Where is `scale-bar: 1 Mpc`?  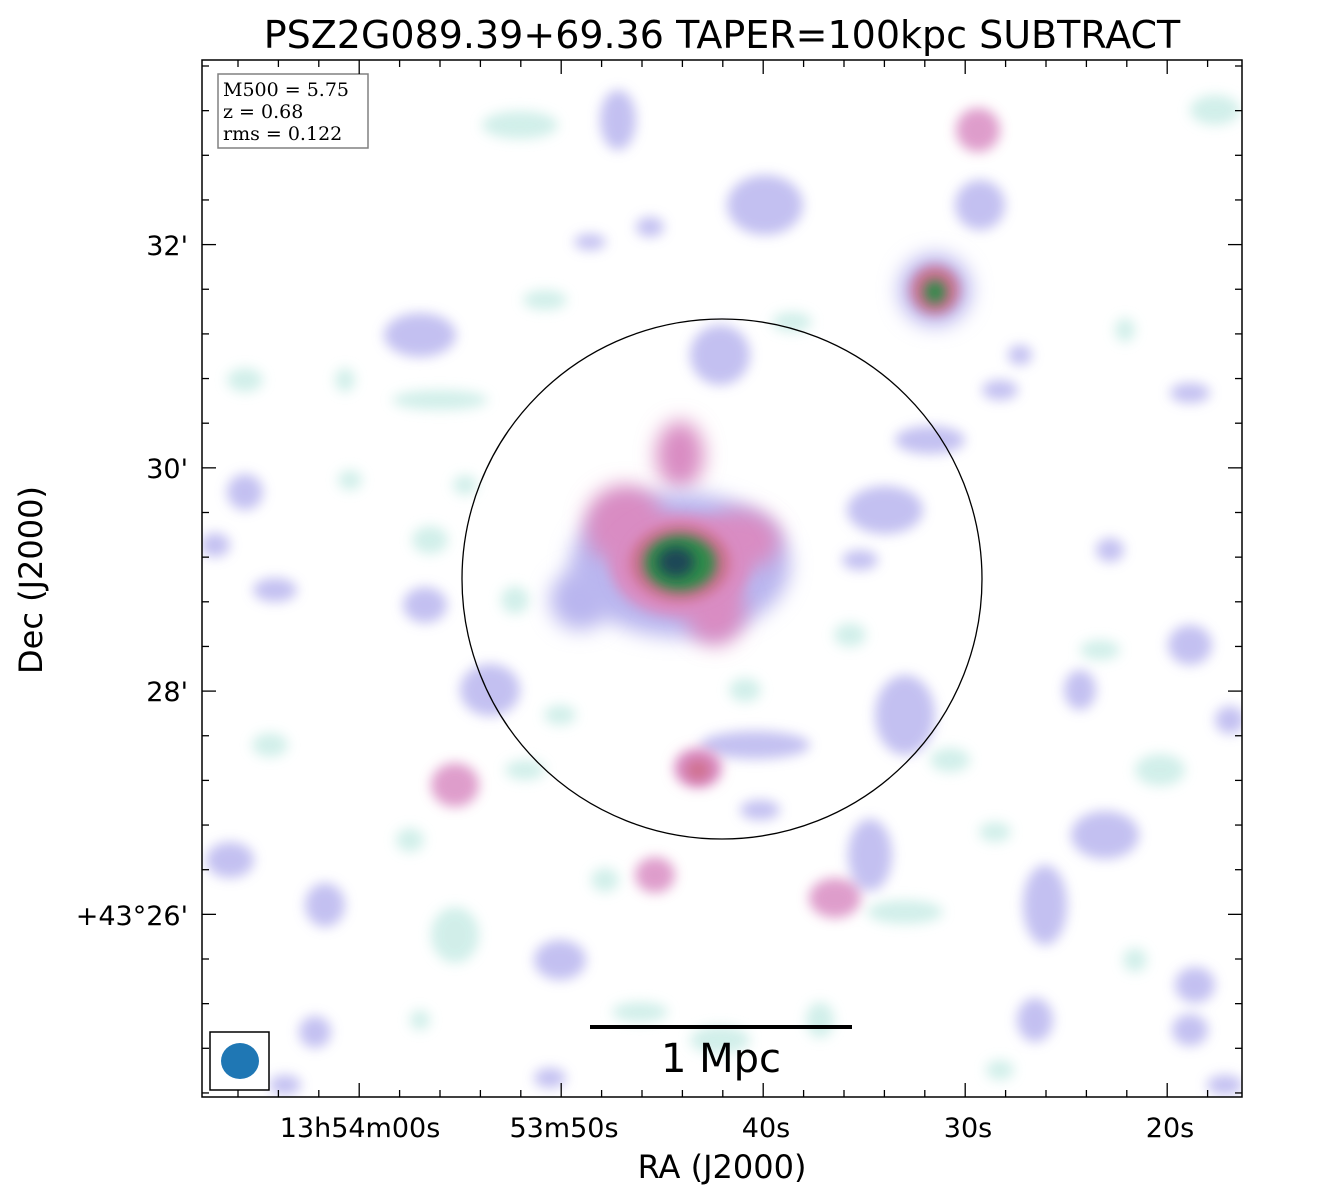 scale-bar: 1 Mpc is located at coordinates (721, 1053).